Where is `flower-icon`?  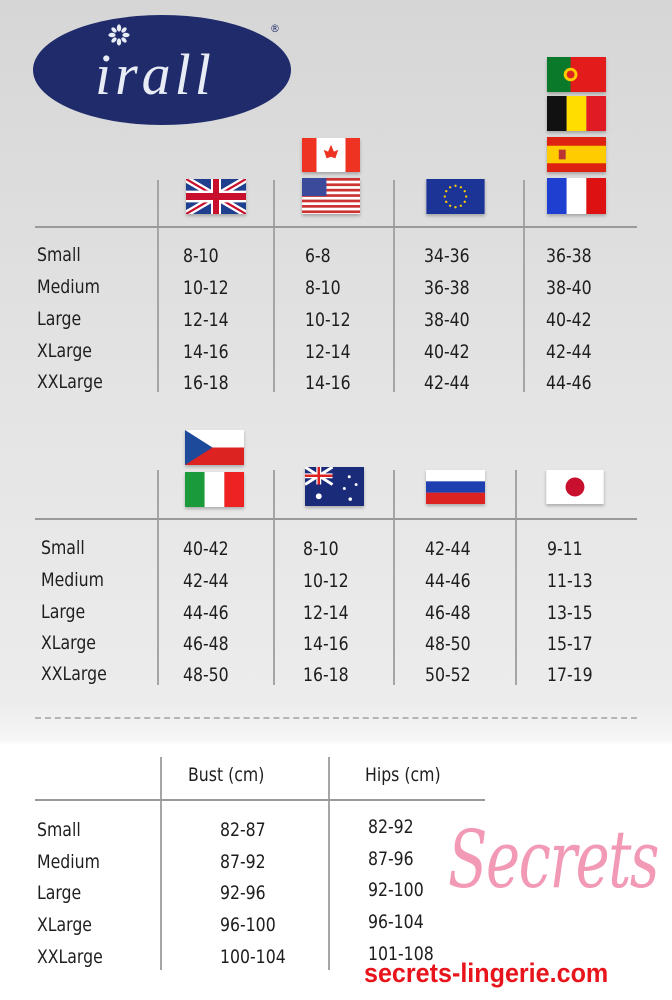
flower-icon is located at coordinates (119, 35).